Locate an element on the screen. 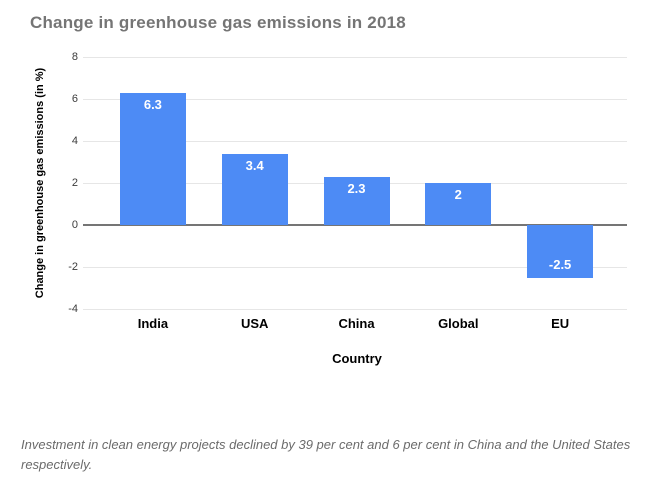  bar-value-label: 6.3 is located at coordinates (152, 104).